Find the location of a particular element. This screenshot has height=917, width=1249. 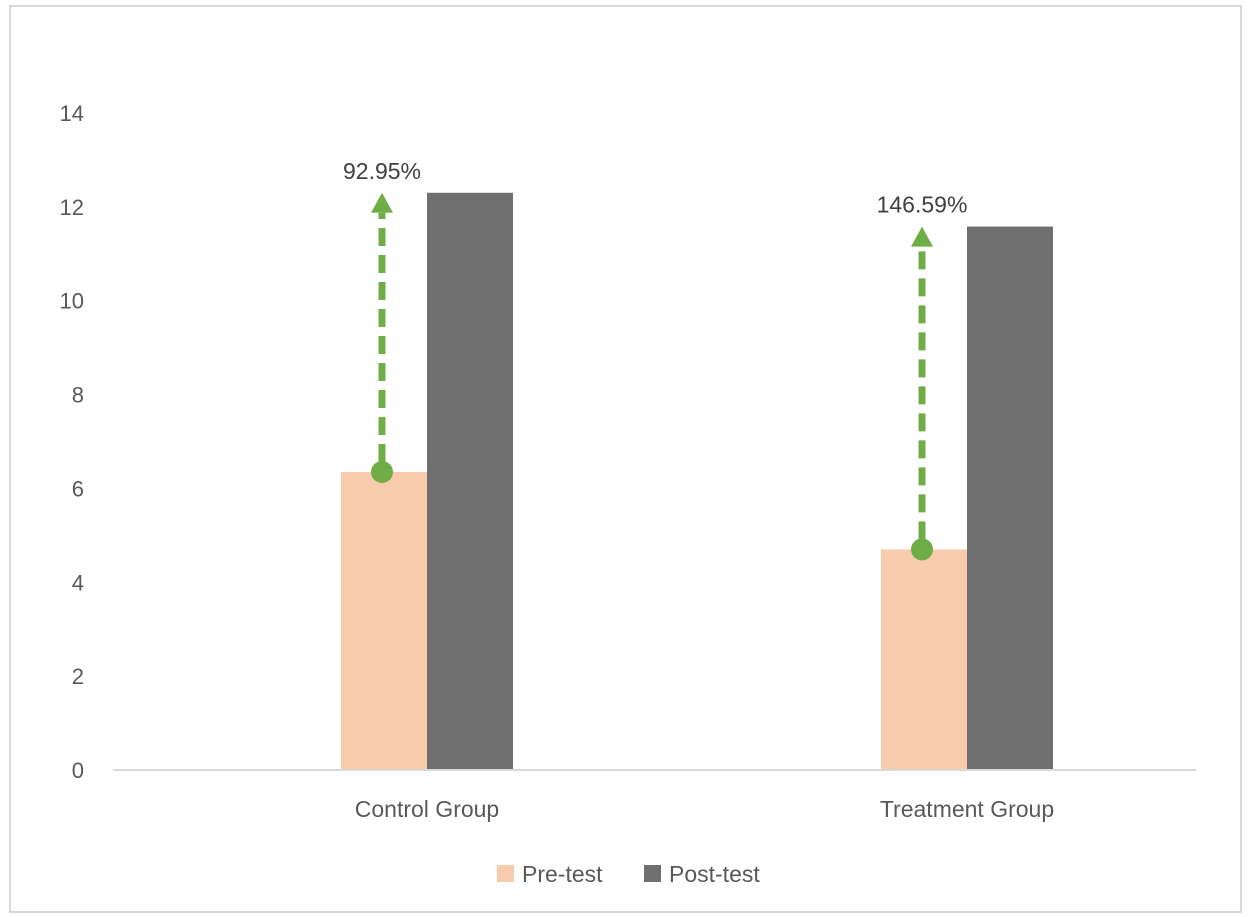

category-label: Treatment Group is located at coordinates (967, 809).